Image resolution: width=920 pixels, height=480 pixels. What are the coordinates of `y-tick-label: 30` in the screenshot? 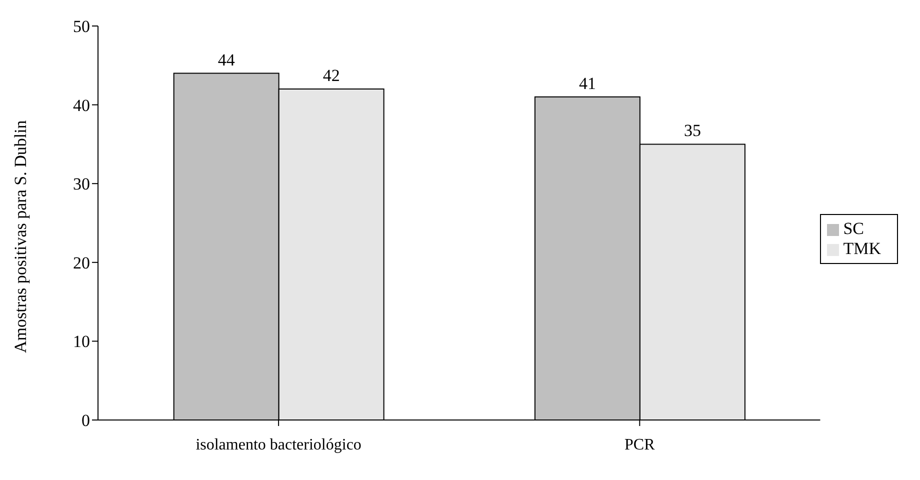 It's located at (81, 184).